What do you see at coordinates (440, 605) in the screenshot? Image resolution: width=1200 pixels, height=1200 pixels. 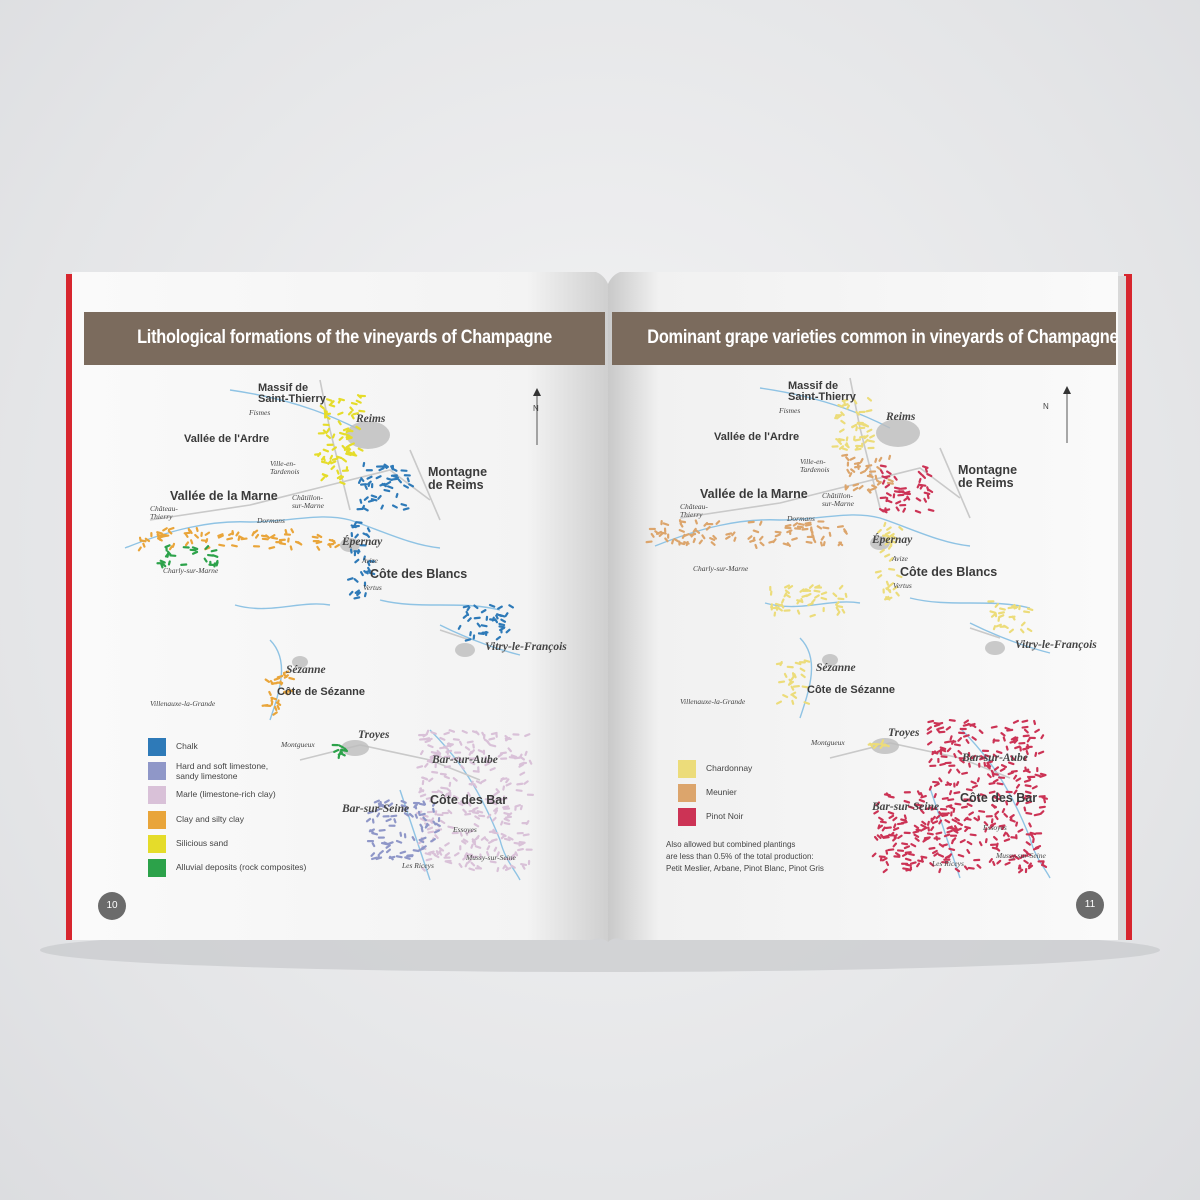 I see `river` at bounding box center [440, 605].